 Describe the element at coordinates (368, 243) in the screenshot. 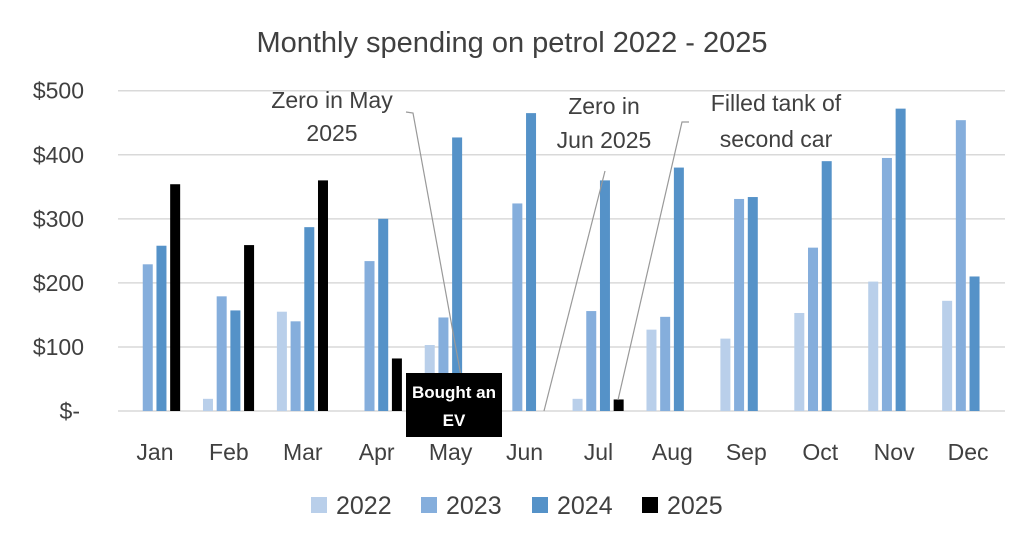

I see `annotation-zero-may: Zero in May 2025` at that location.